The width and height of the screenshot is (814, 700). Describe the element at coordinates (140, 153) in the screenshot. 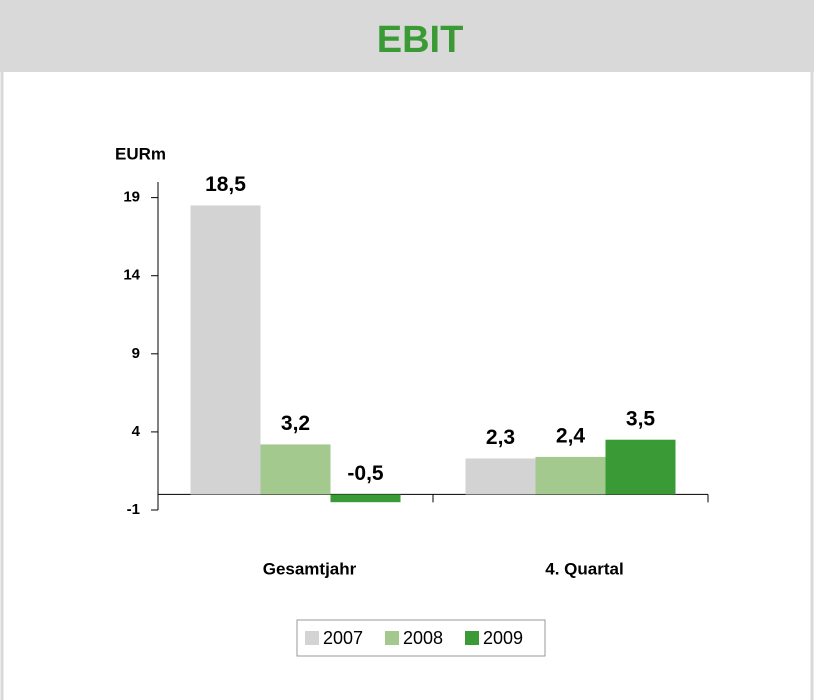

I see `y-axis-label: EURm` at that location.